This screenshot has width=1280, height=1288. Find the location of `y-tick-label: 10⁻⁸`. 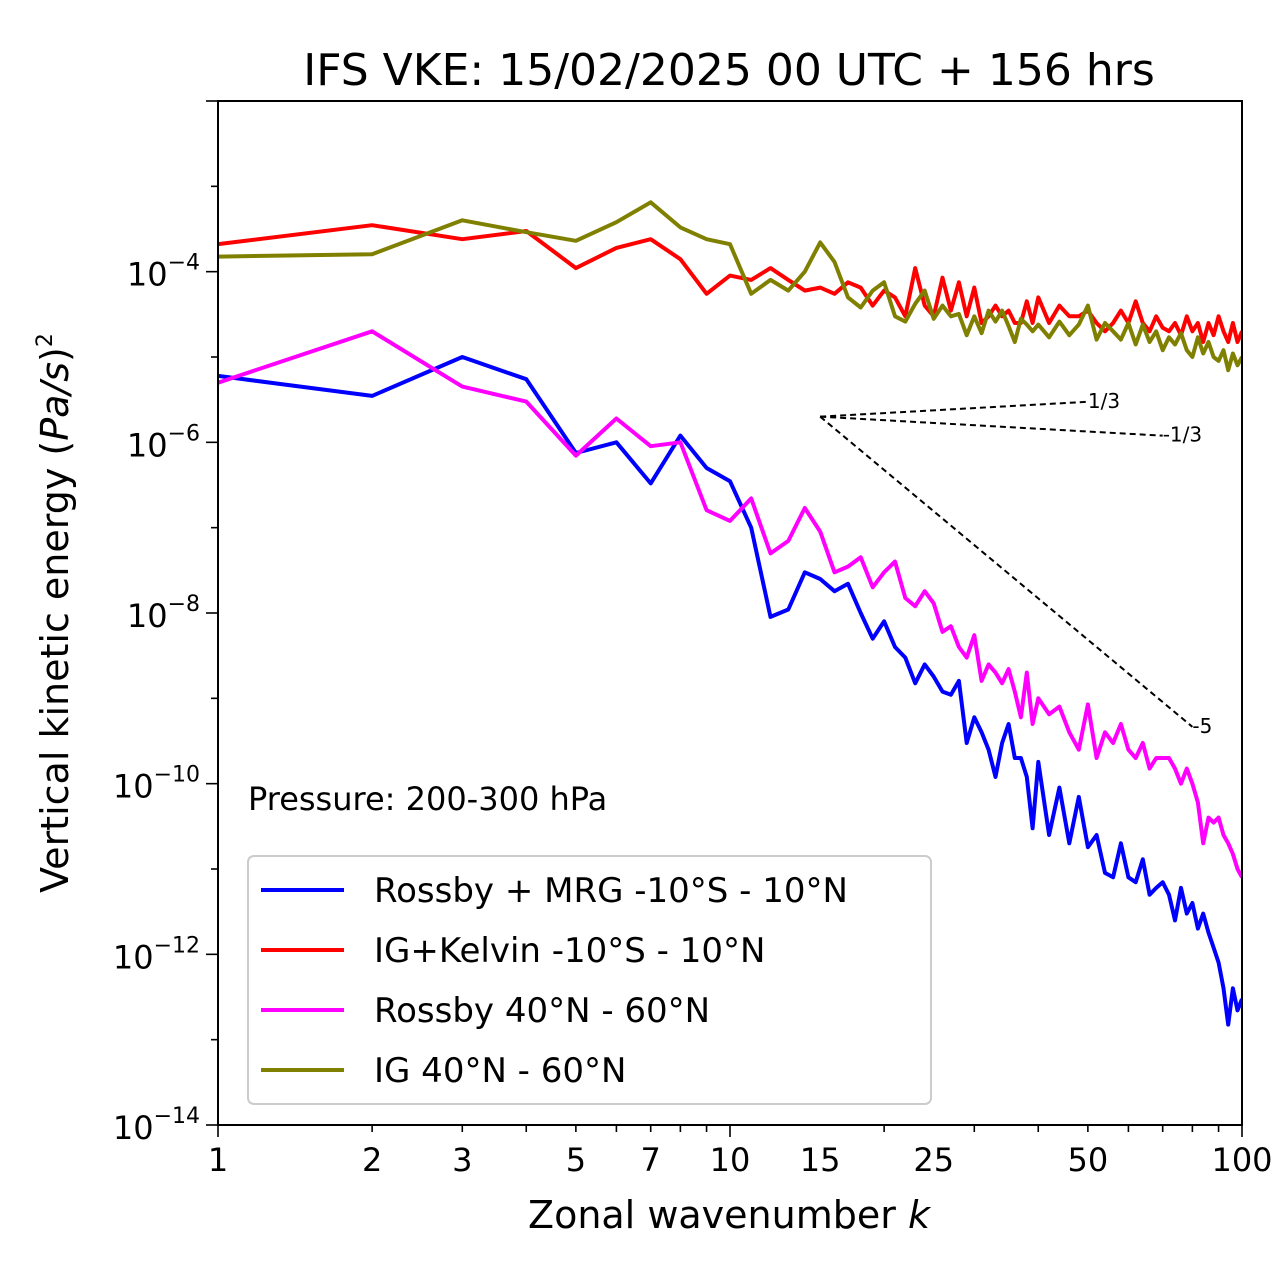

y-tick-label: 10⁻⁸ is located at coordinates (163, 613).